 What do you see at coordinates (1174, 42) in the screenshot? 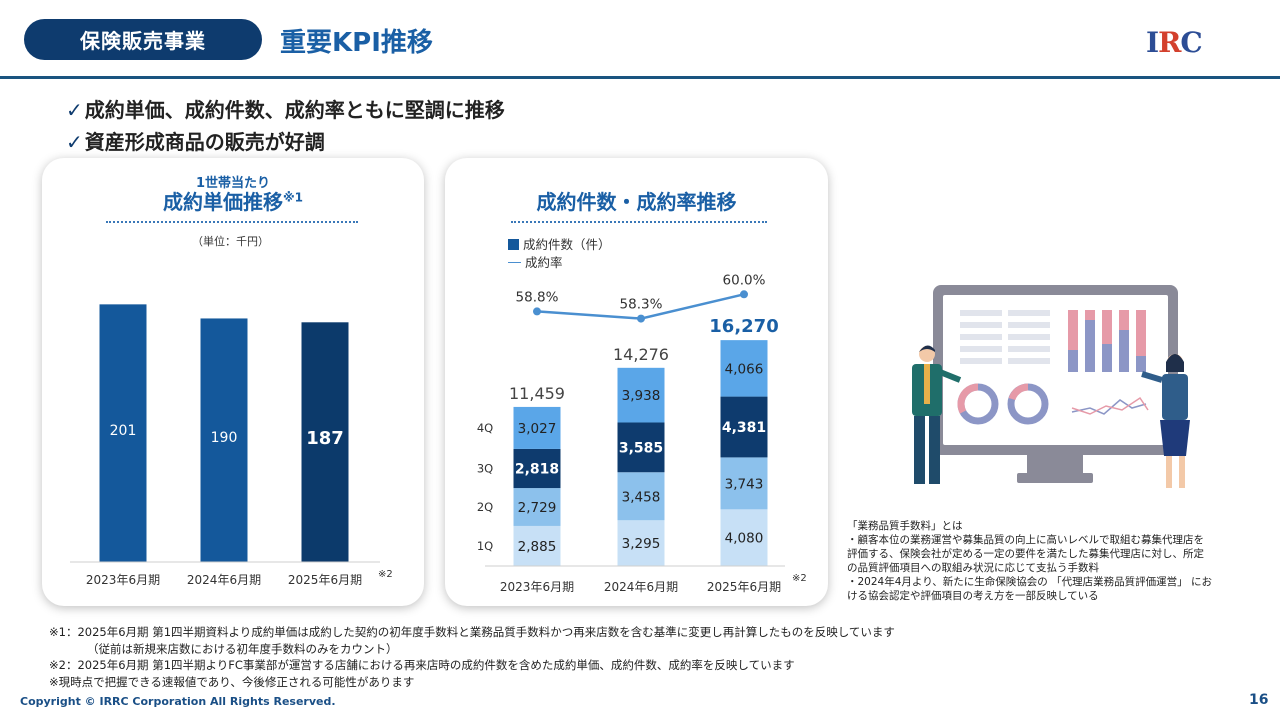
I see `company-logo: IRC` at bounding box center [1174, 42].